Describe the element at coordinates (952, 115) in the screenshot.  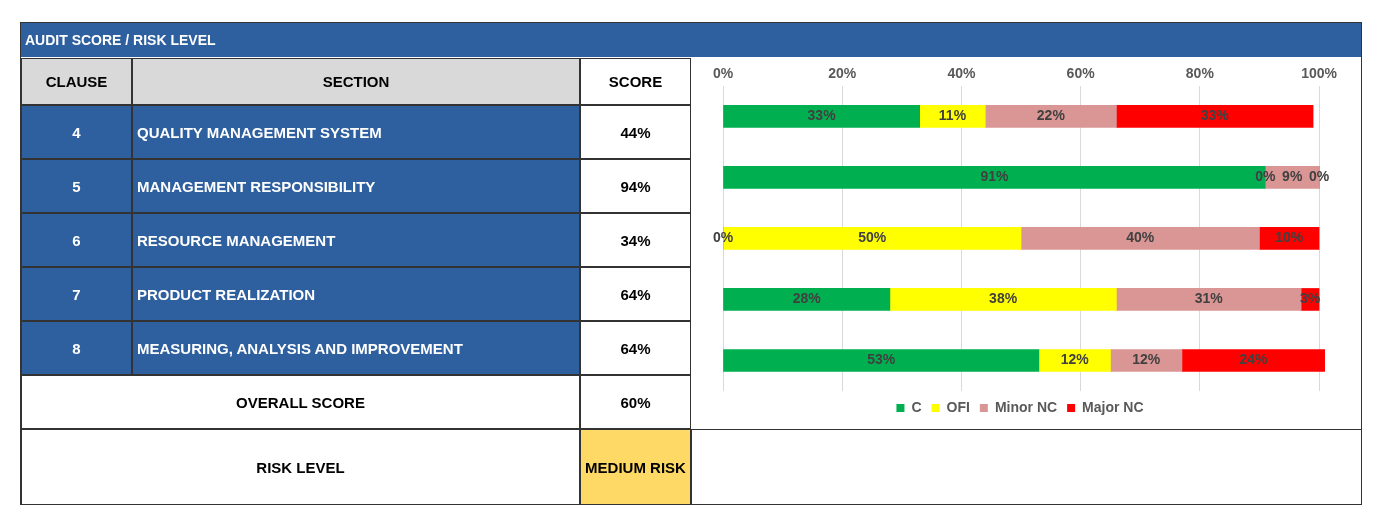
I see `data-label: 11%` at that location.